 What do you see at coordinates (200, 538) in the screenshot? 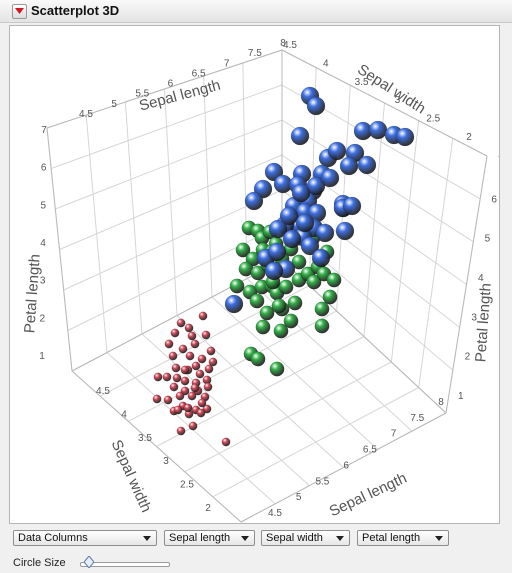
I see `x-column-label: Sepal length` at bounding box center [200, 538].